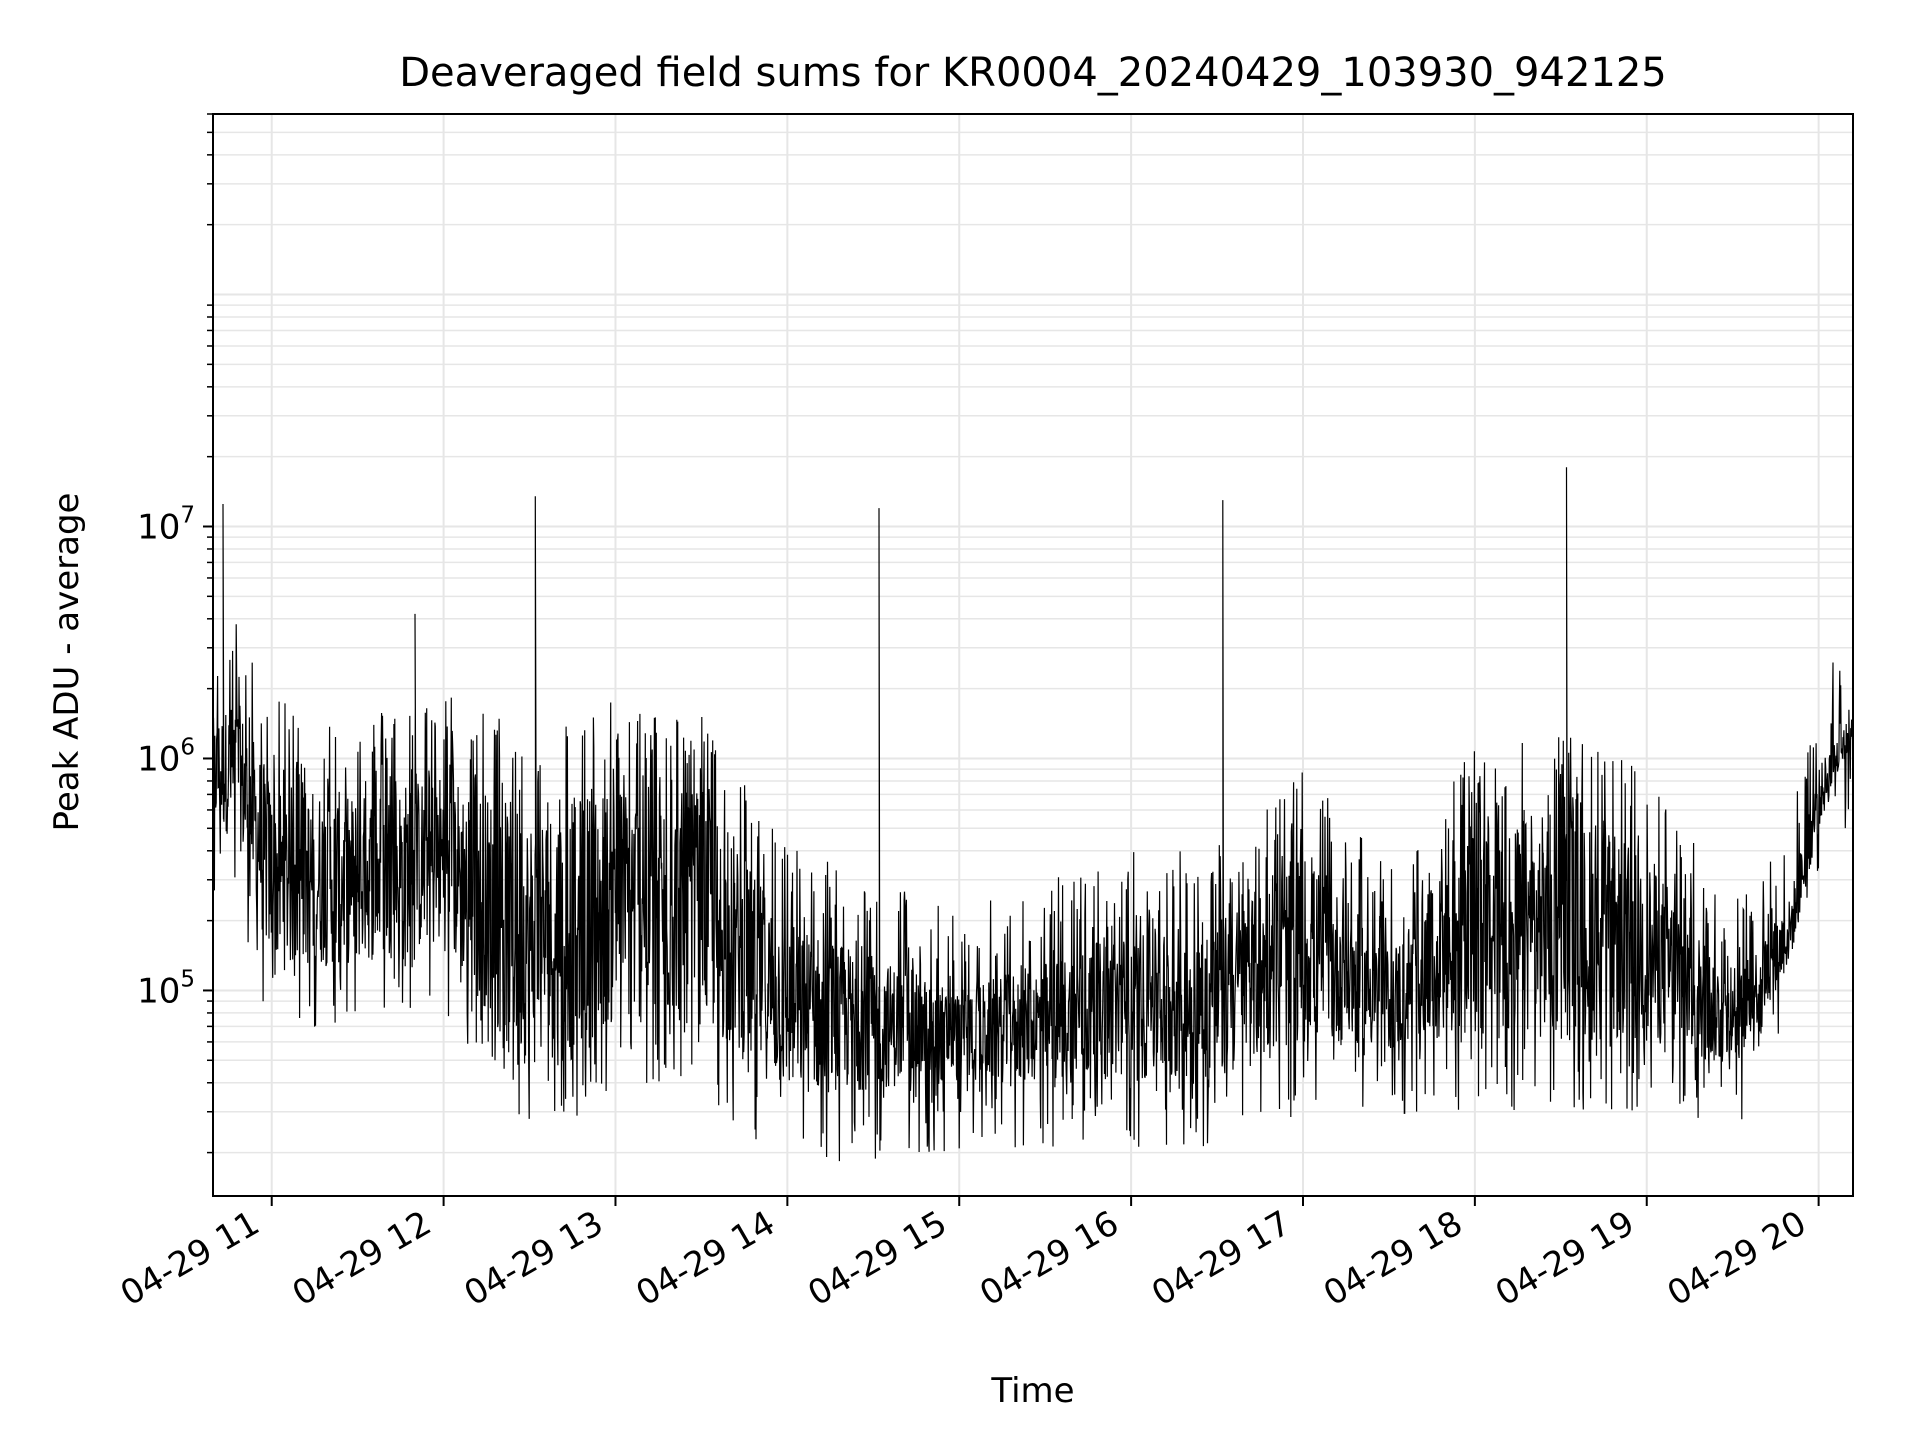 This screenshot has width=1920, height=1440. What do you see at coordinates (1032, 1391) in the screenshot?
I see `x-axis-label: Time` at bounding box center [1032, 1391].